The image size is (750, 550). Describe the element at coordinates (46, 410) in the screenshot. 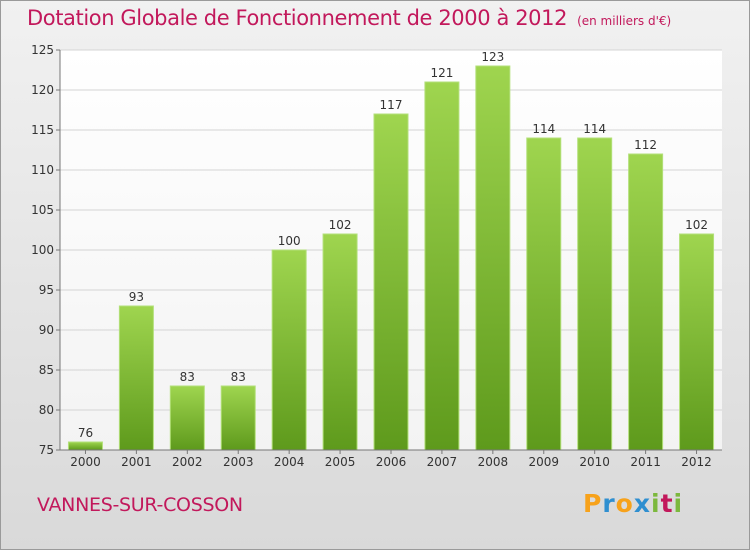

I see `y-tick-label: 80` at that location.